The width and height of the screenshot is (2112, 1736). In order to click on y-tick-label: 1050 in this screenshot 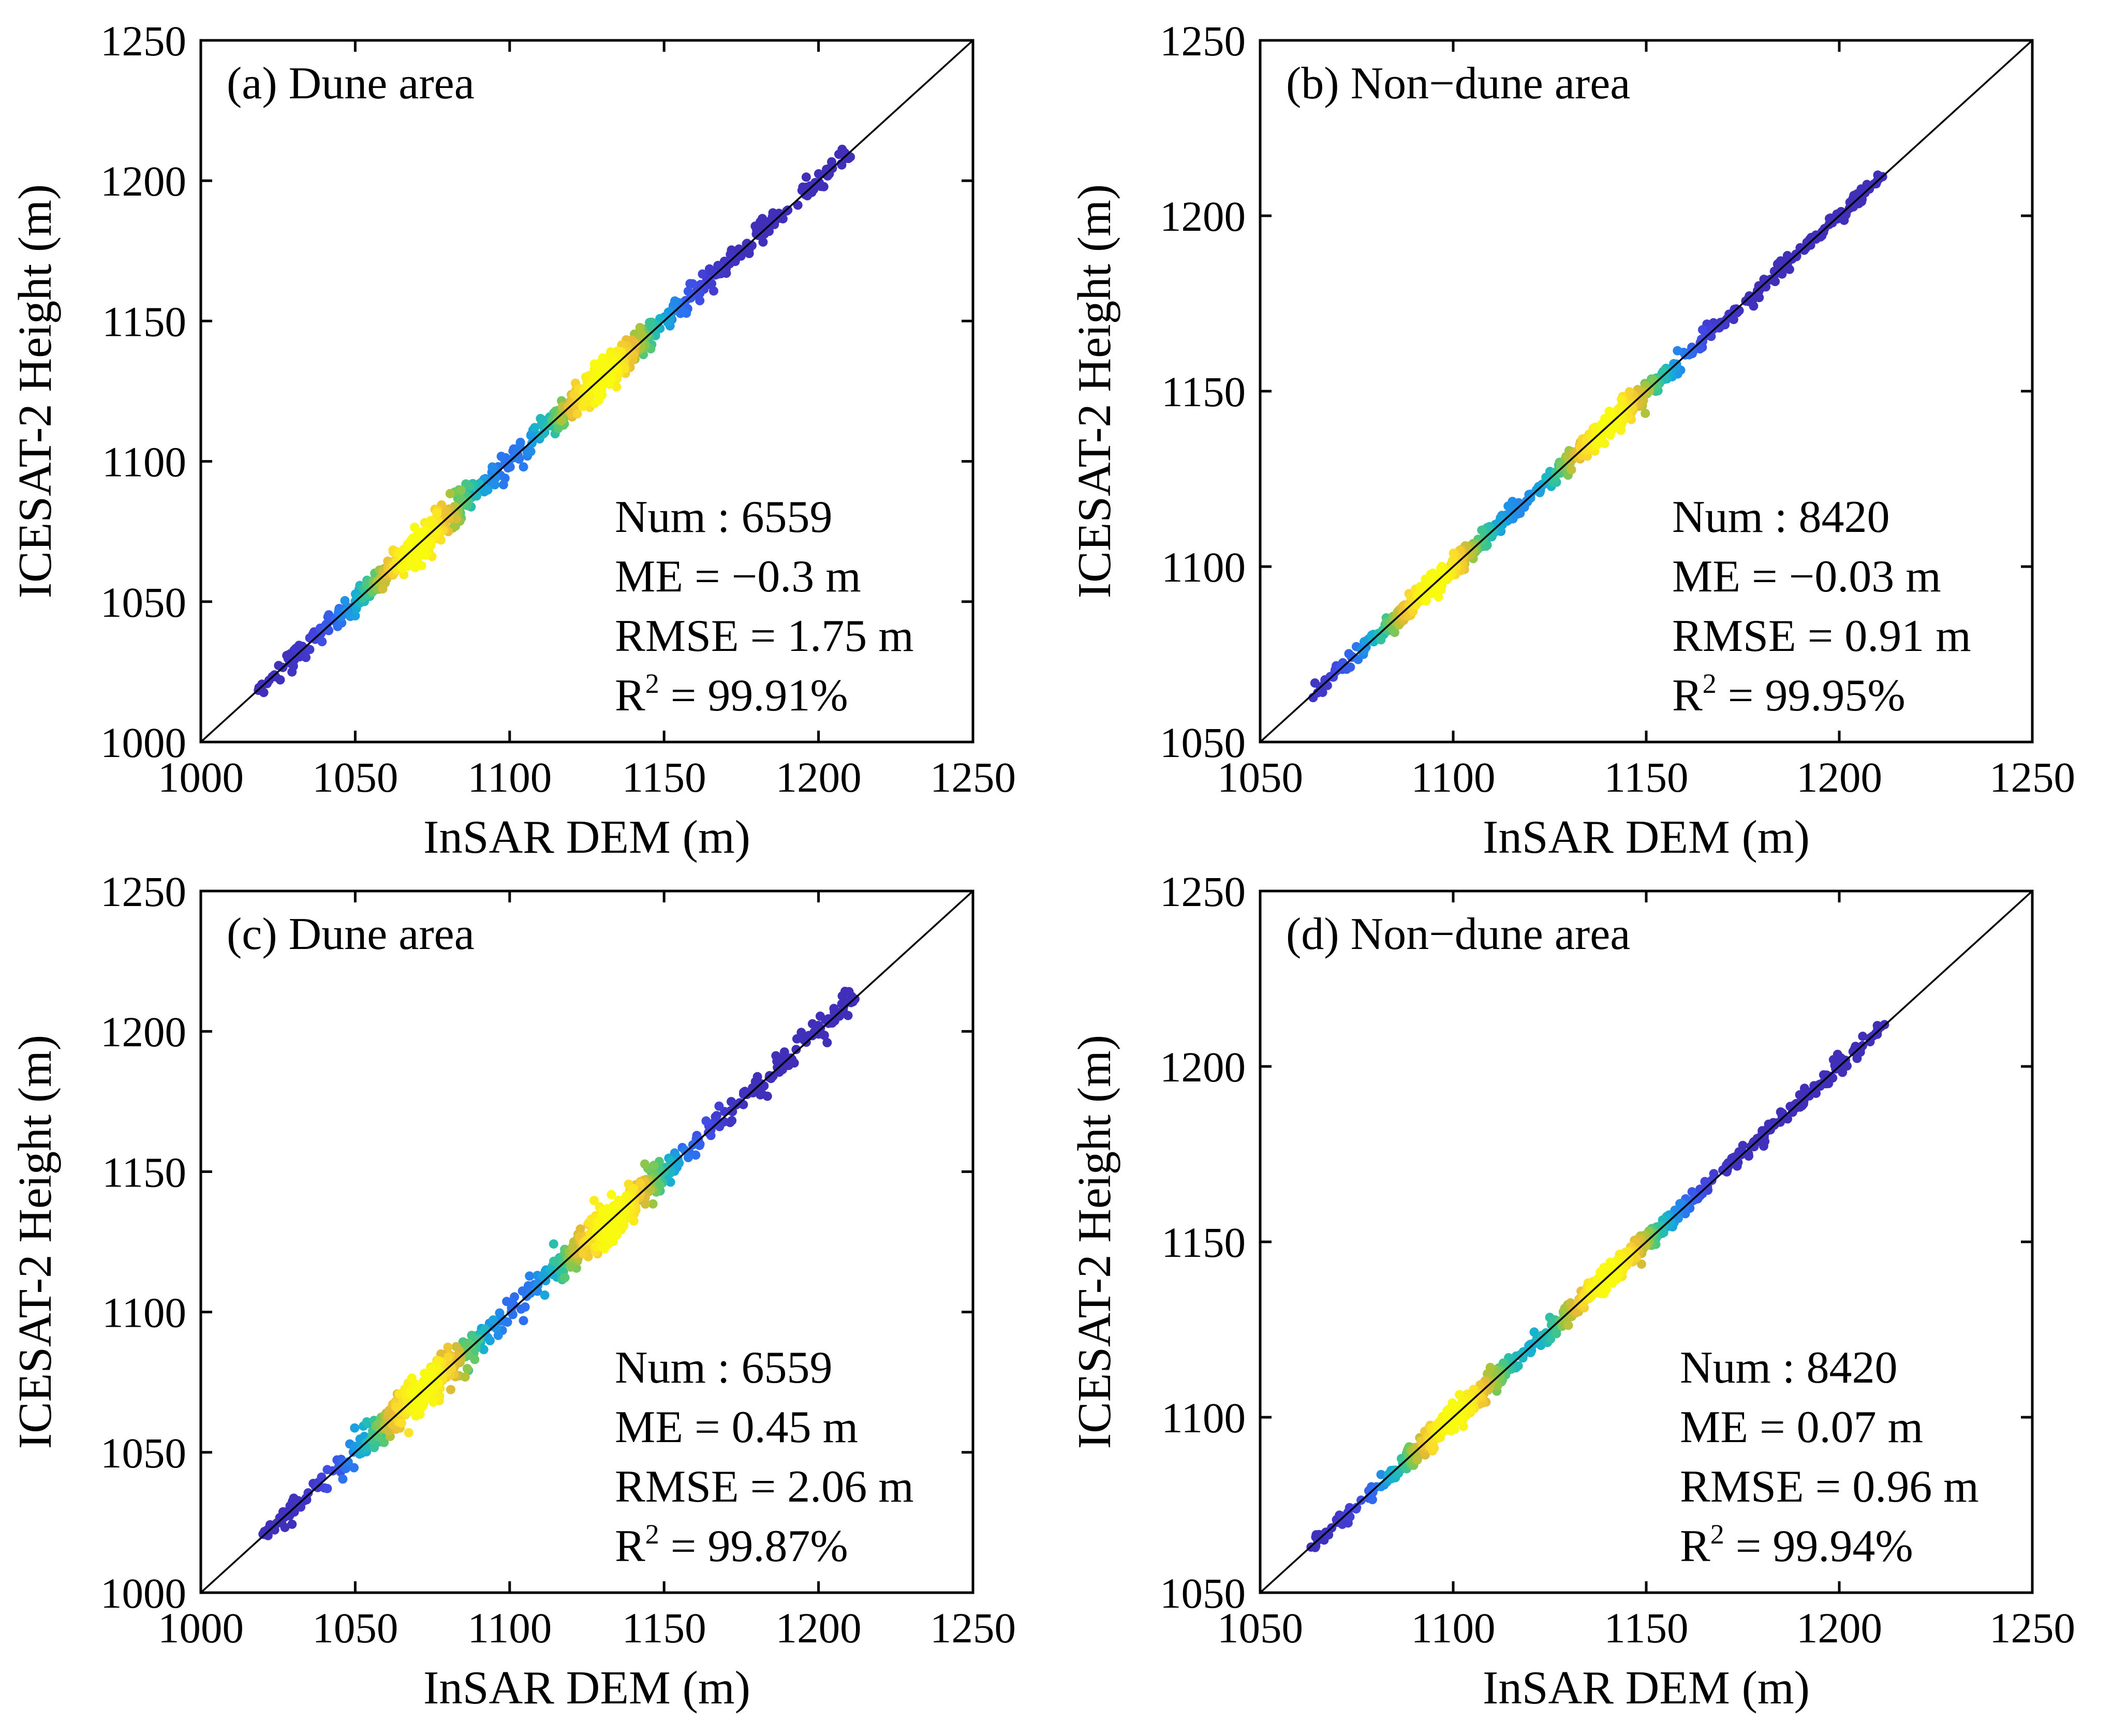, I will do `click(143, 1453)`.